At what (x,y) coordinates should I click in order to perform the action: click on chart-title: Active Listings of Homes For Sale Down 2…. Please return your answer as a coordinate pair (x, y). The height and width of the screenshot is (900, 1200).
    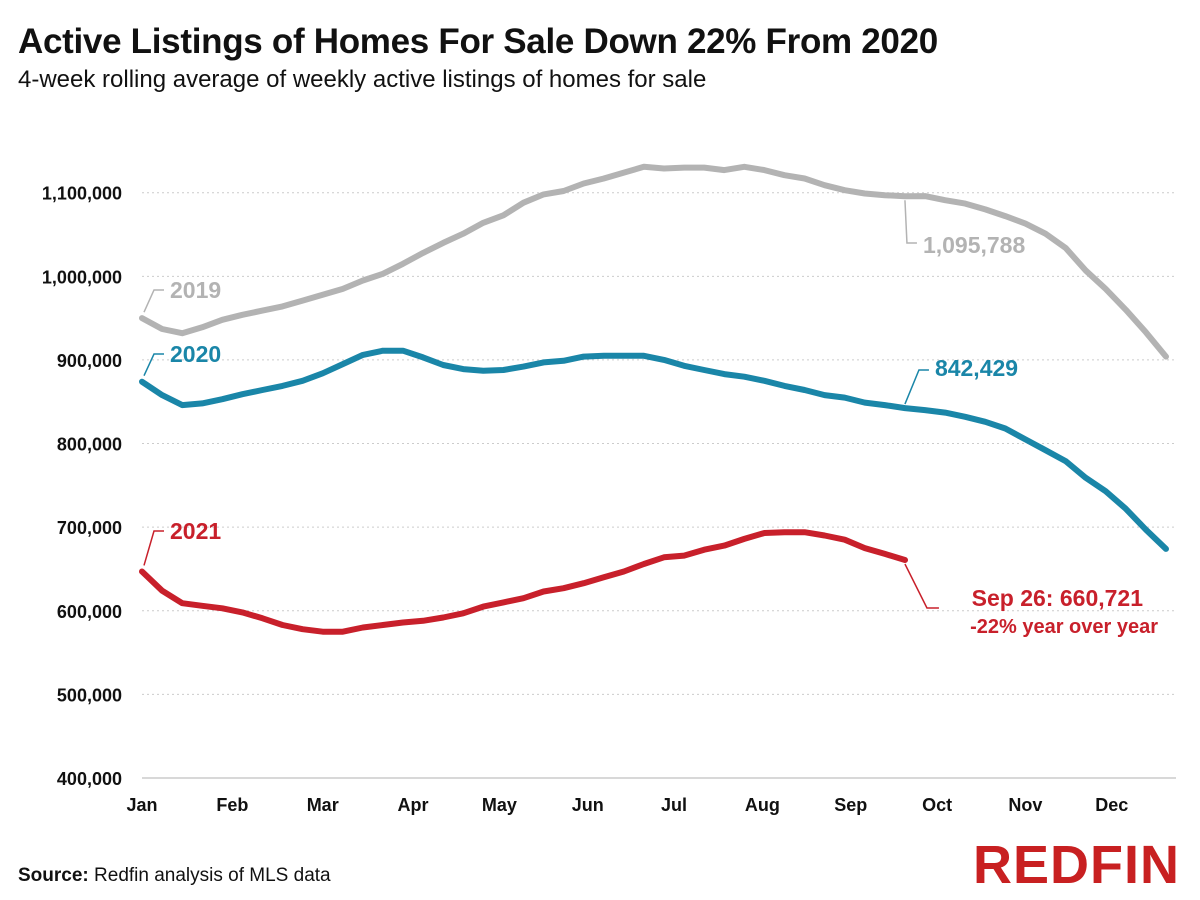
    Looking at the image, I should click on (478, 41).